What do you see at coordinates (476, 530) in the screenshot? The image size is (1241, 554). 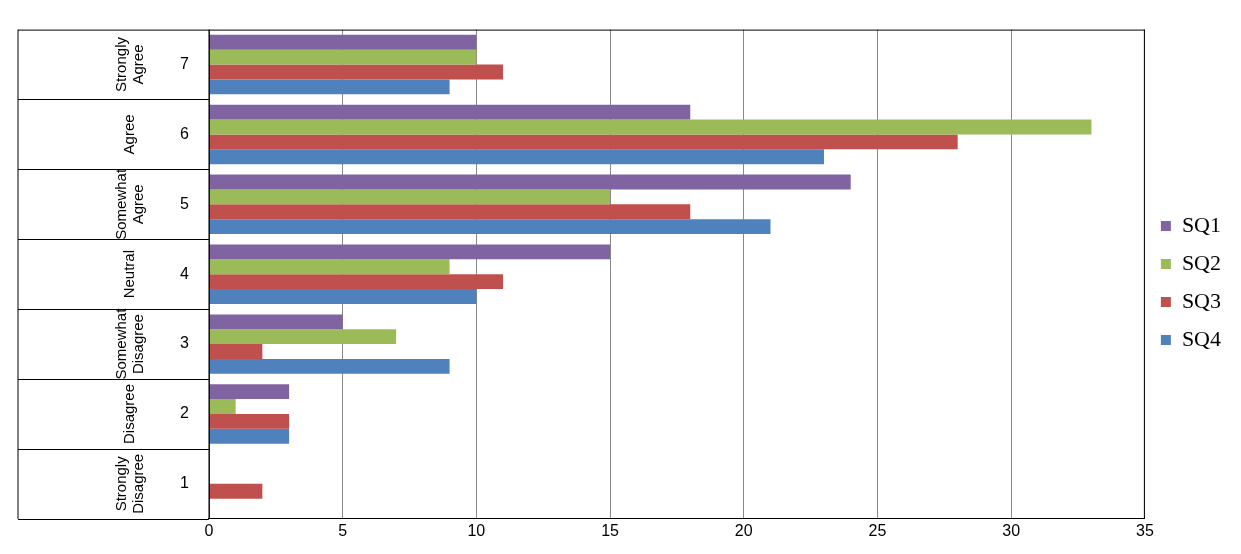 I see `x-tick-label: 10` at bounding box center [476, 530].